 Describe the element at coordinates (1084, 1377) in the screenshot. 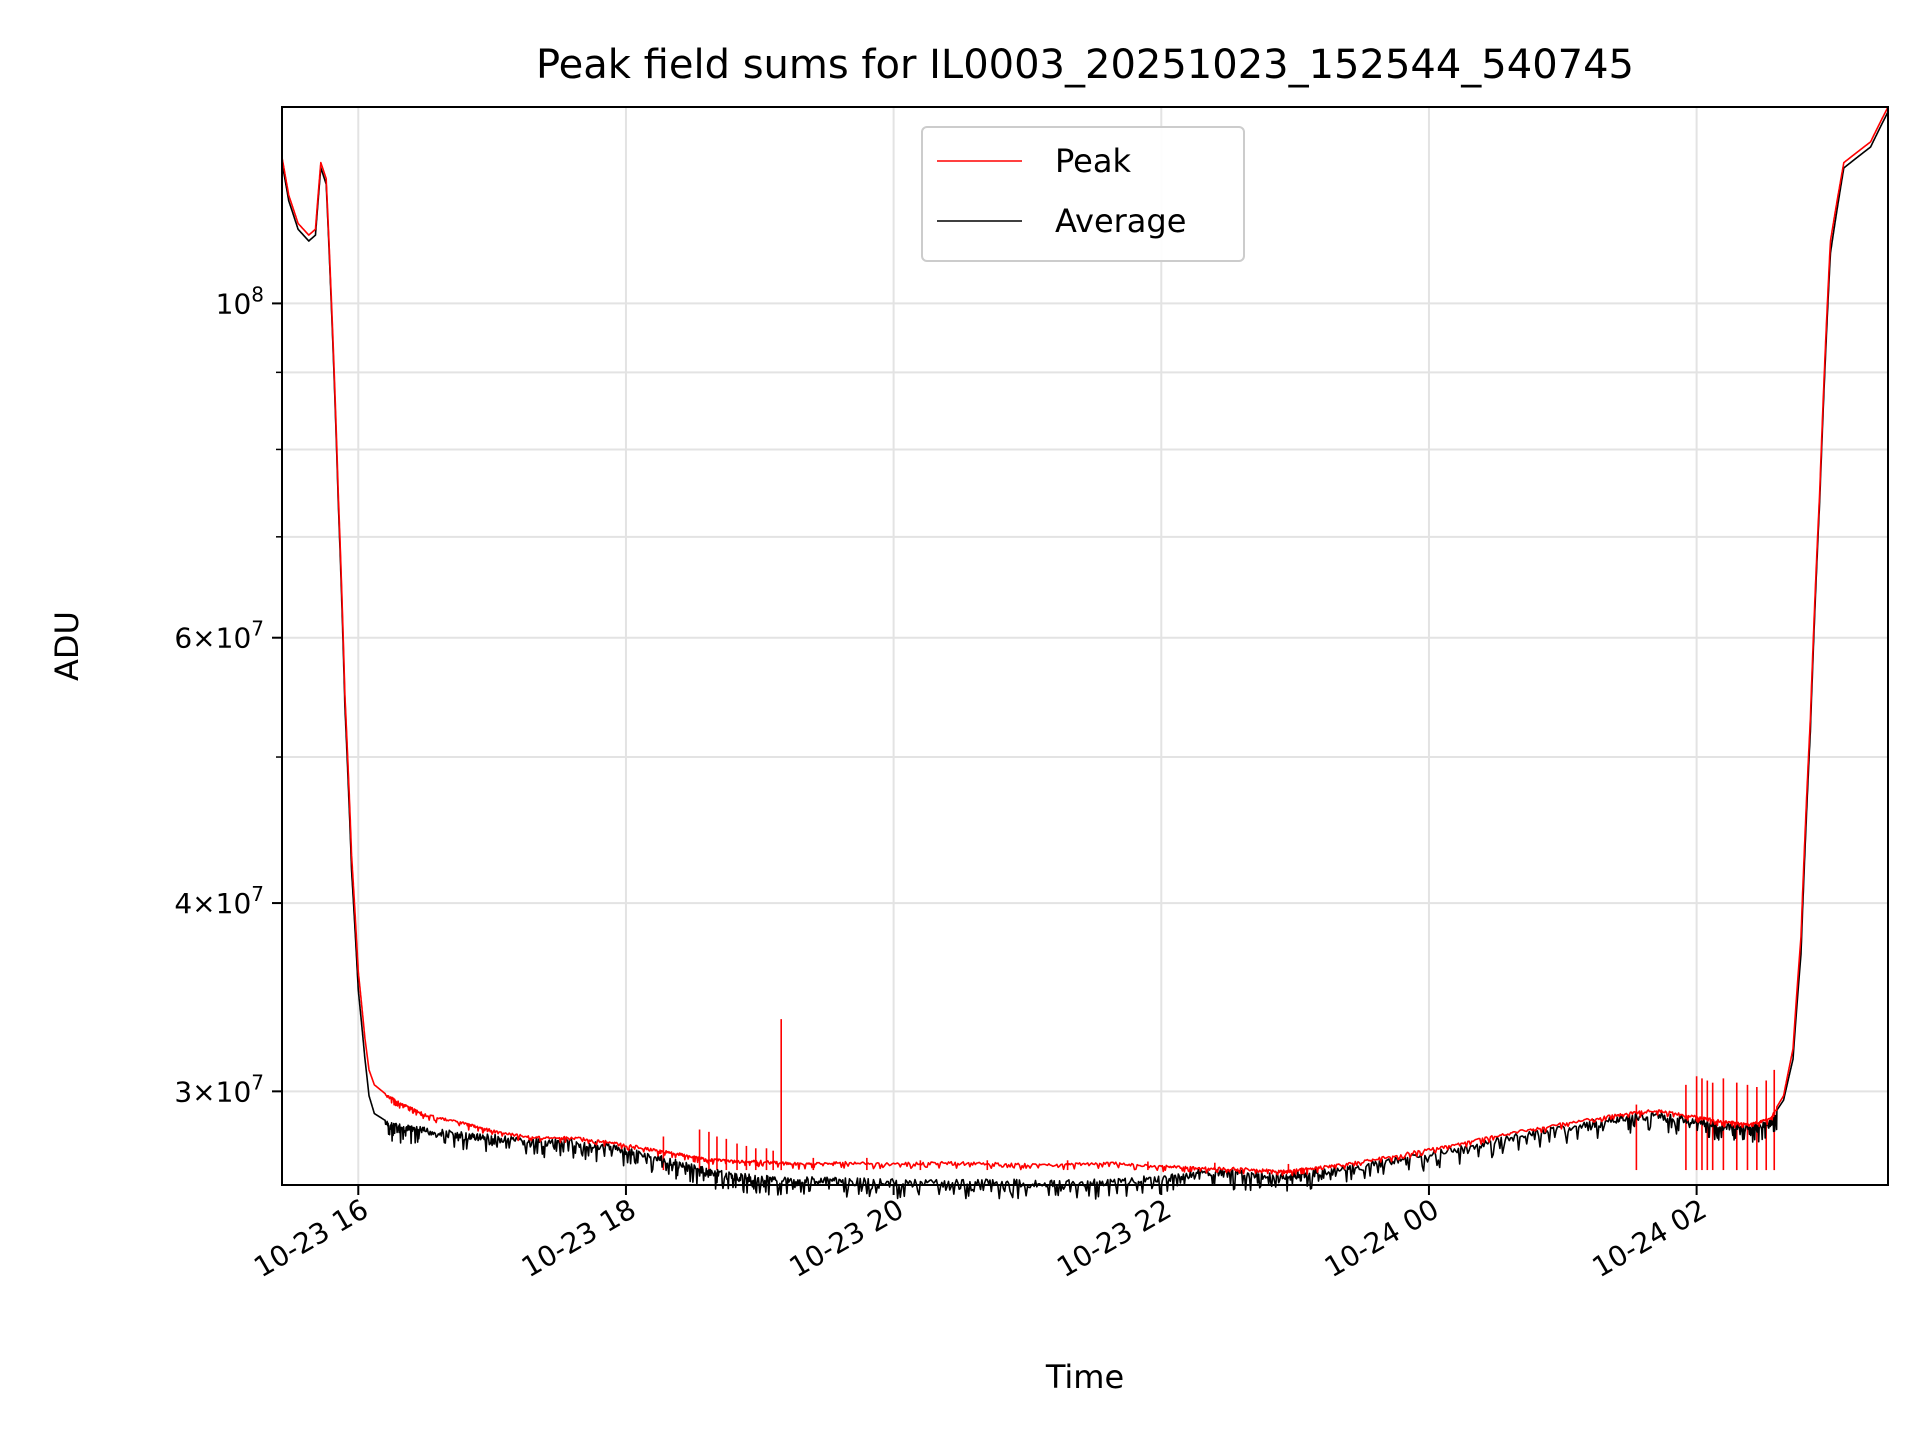

I see `x-axis-title: Time` at that location.